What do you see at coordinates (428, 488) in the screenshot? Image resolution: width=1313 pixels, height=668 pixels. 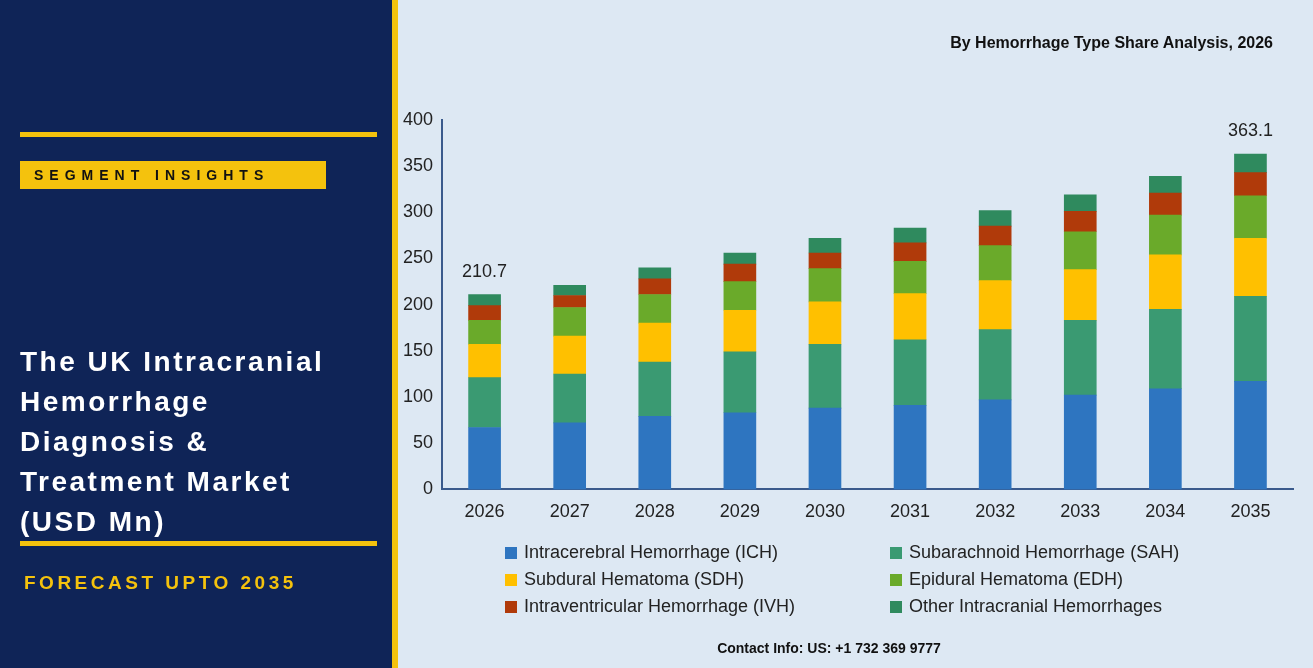 I see `y-tick-label: 0` at bounding box center [428, 488].